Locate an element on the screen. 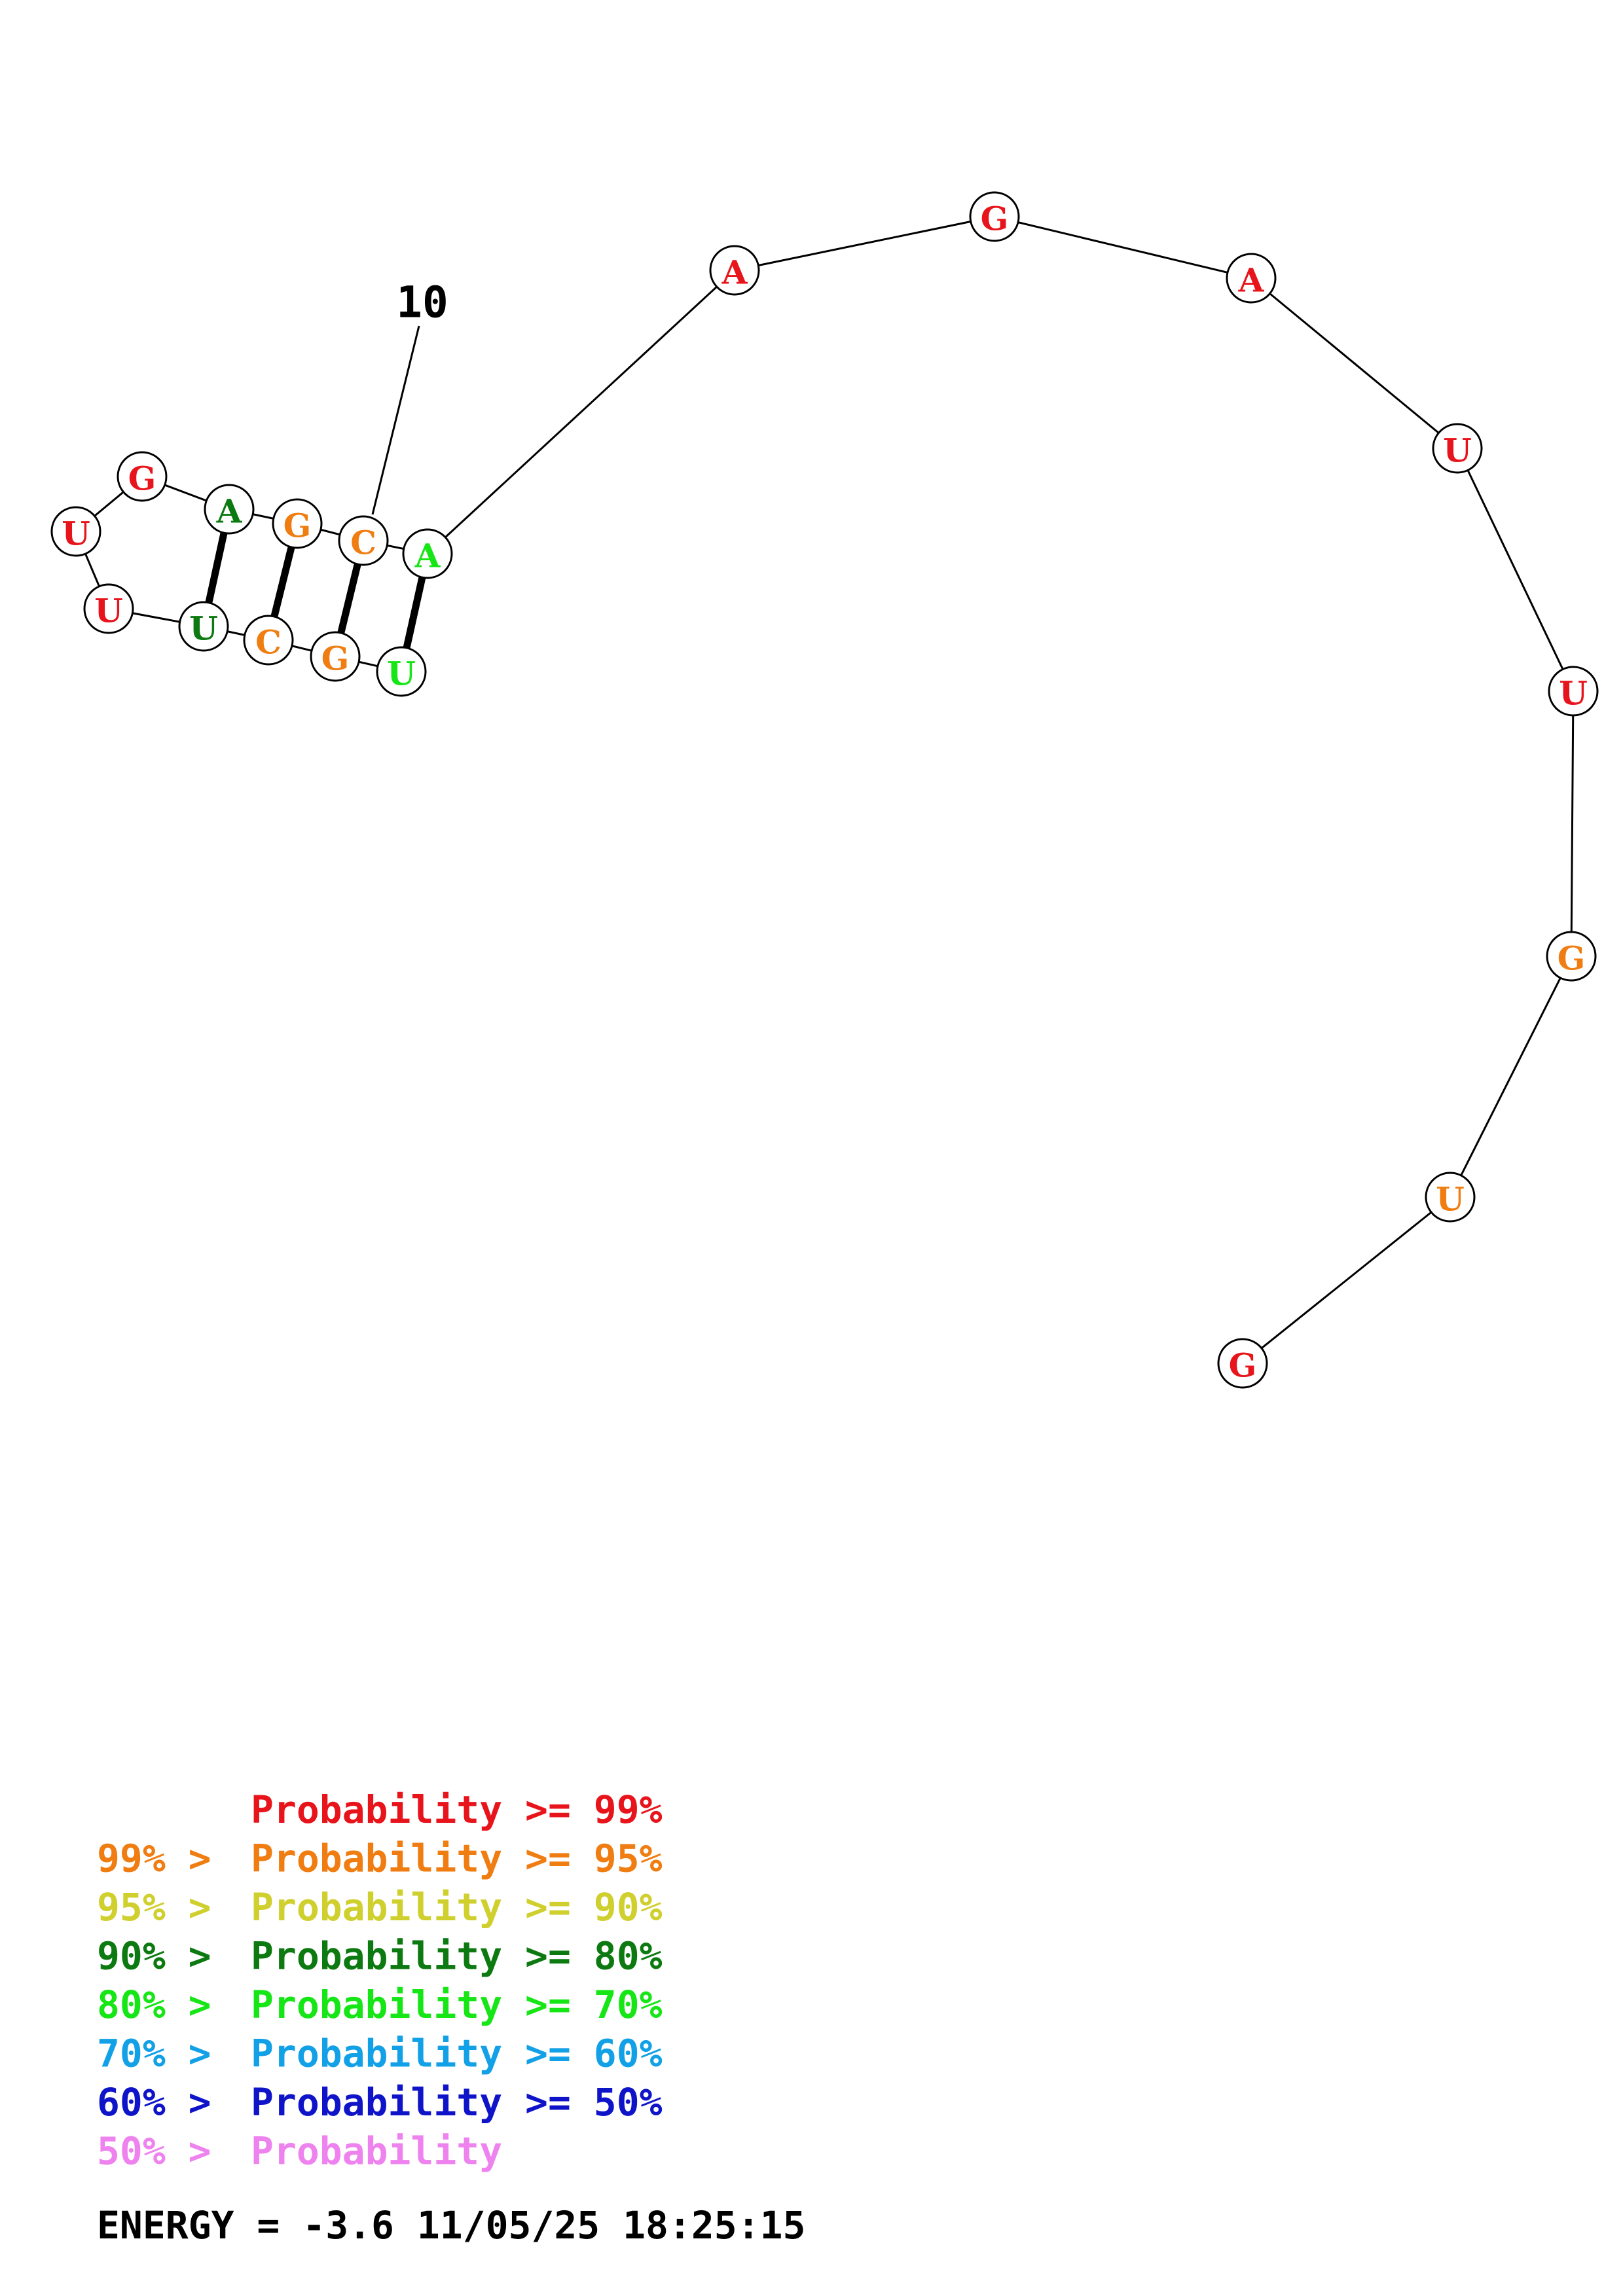 This screenshot has width=1623, height=2296. legend-row-prefix: 80% > is located at coordinates (154, 2004).